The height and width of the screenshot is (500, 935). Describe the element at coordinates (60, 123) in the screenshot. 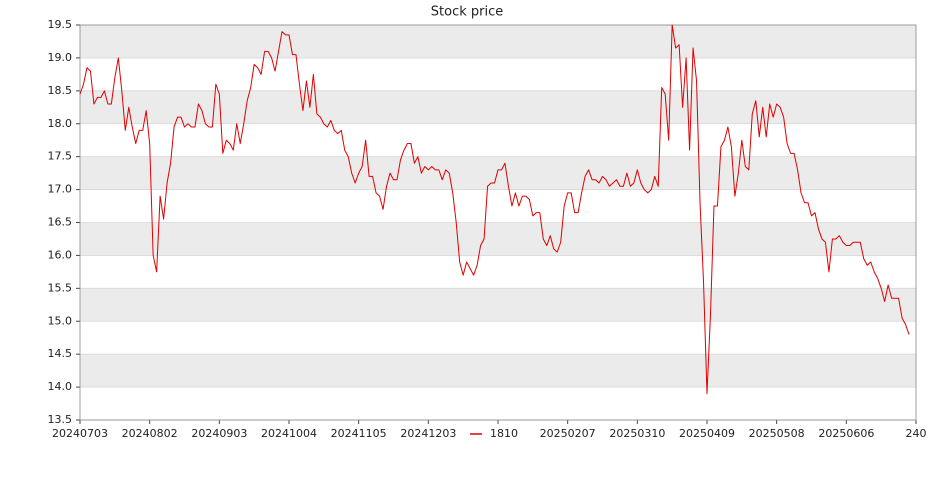

I see `y-tick-label: 18.0` at that location.